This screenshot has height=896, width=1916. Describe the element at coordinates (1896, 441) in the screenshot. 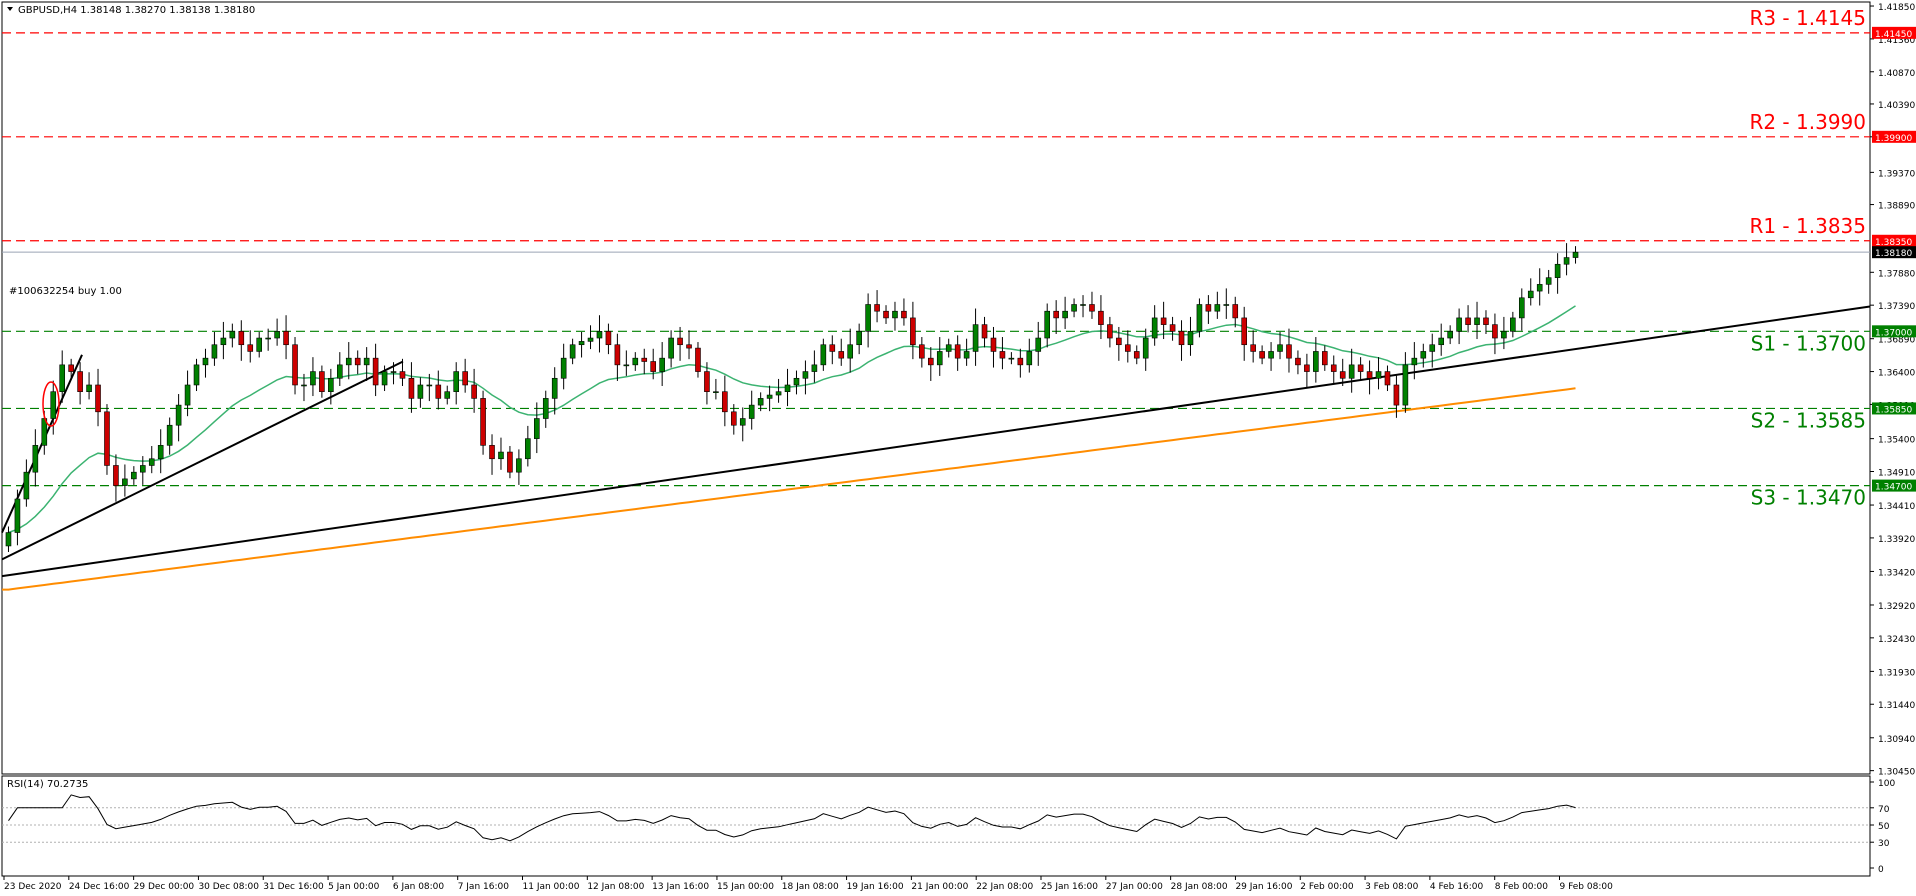

I see `price-tick-label: 1.35400` at that location.